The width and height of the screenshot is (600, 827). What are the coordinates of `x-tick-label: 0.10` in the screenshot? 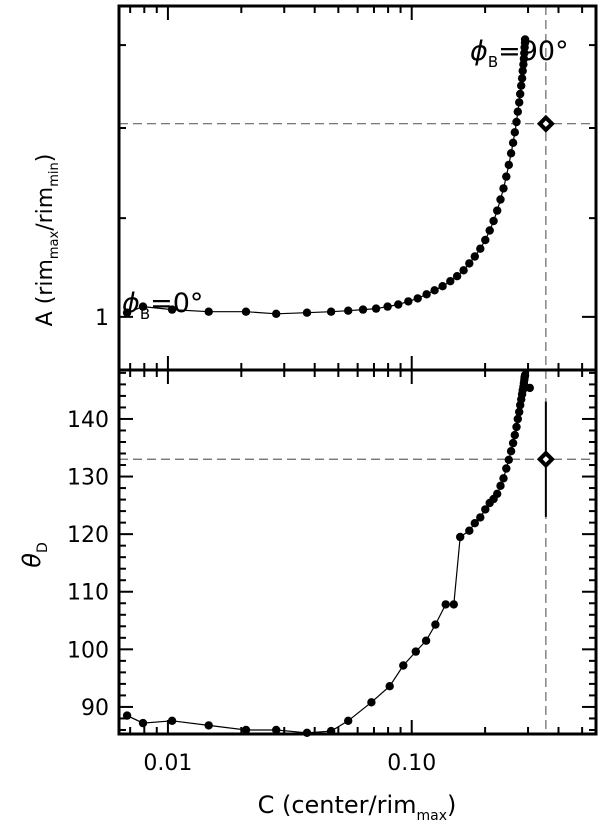 It's located at (411, 763).